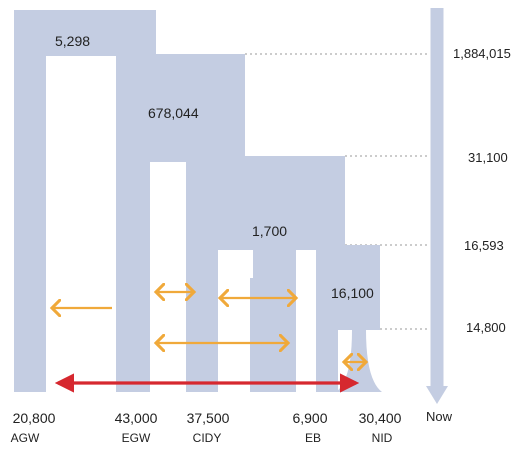 This screenshot has height=459, width=520. I want to click on label-root-size: 5,298, so click(72, 41).